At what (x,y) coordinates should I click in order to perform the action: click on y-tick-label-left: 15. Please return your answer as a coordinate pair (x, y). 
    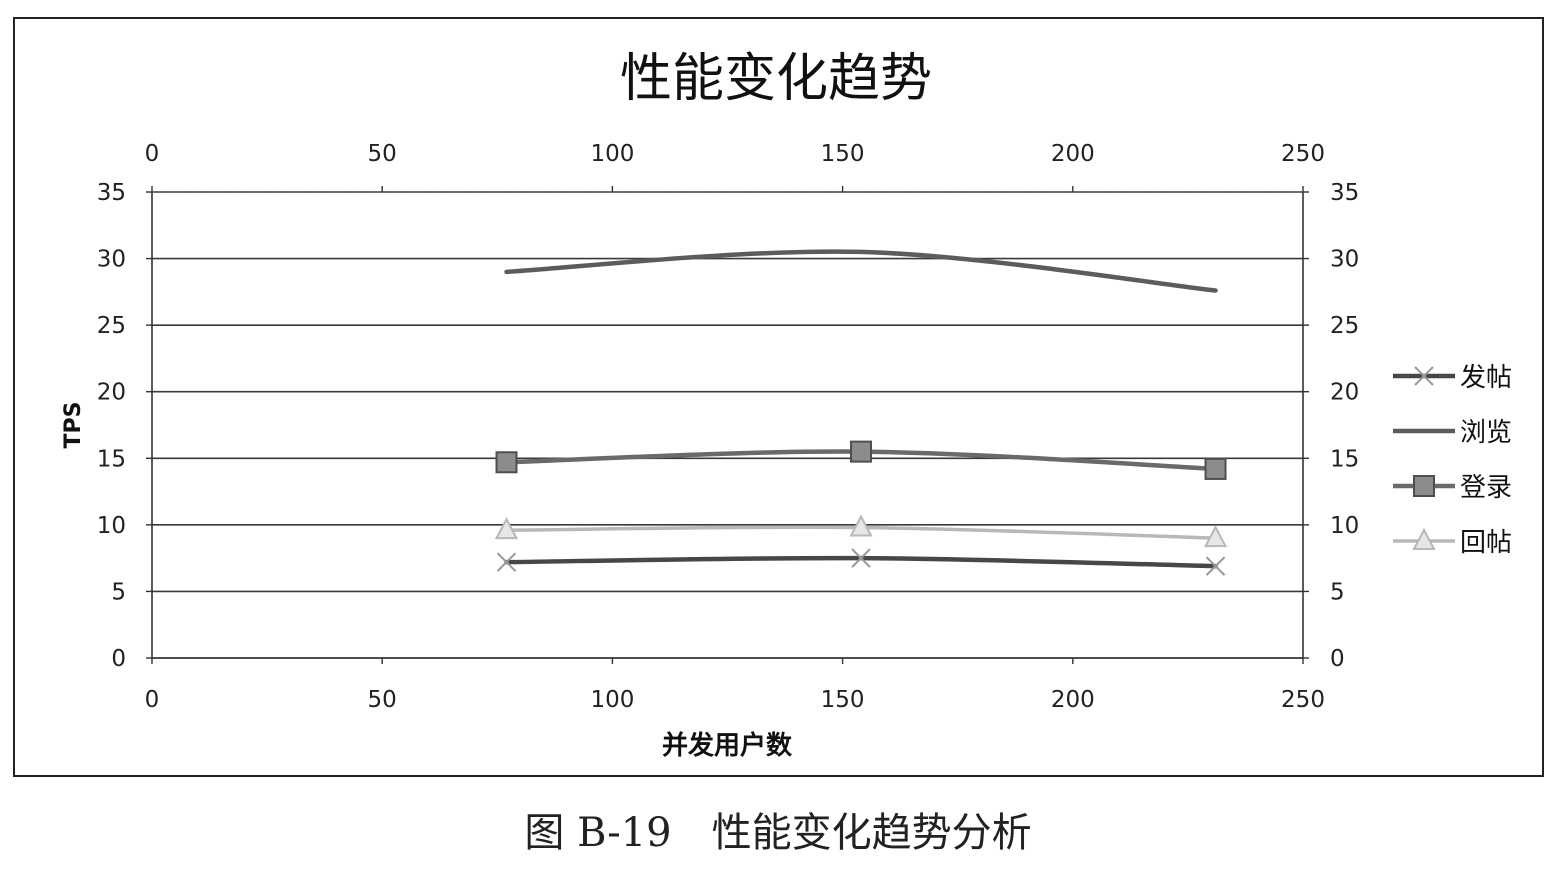
    Looking at the image, I should click on (111, 459).